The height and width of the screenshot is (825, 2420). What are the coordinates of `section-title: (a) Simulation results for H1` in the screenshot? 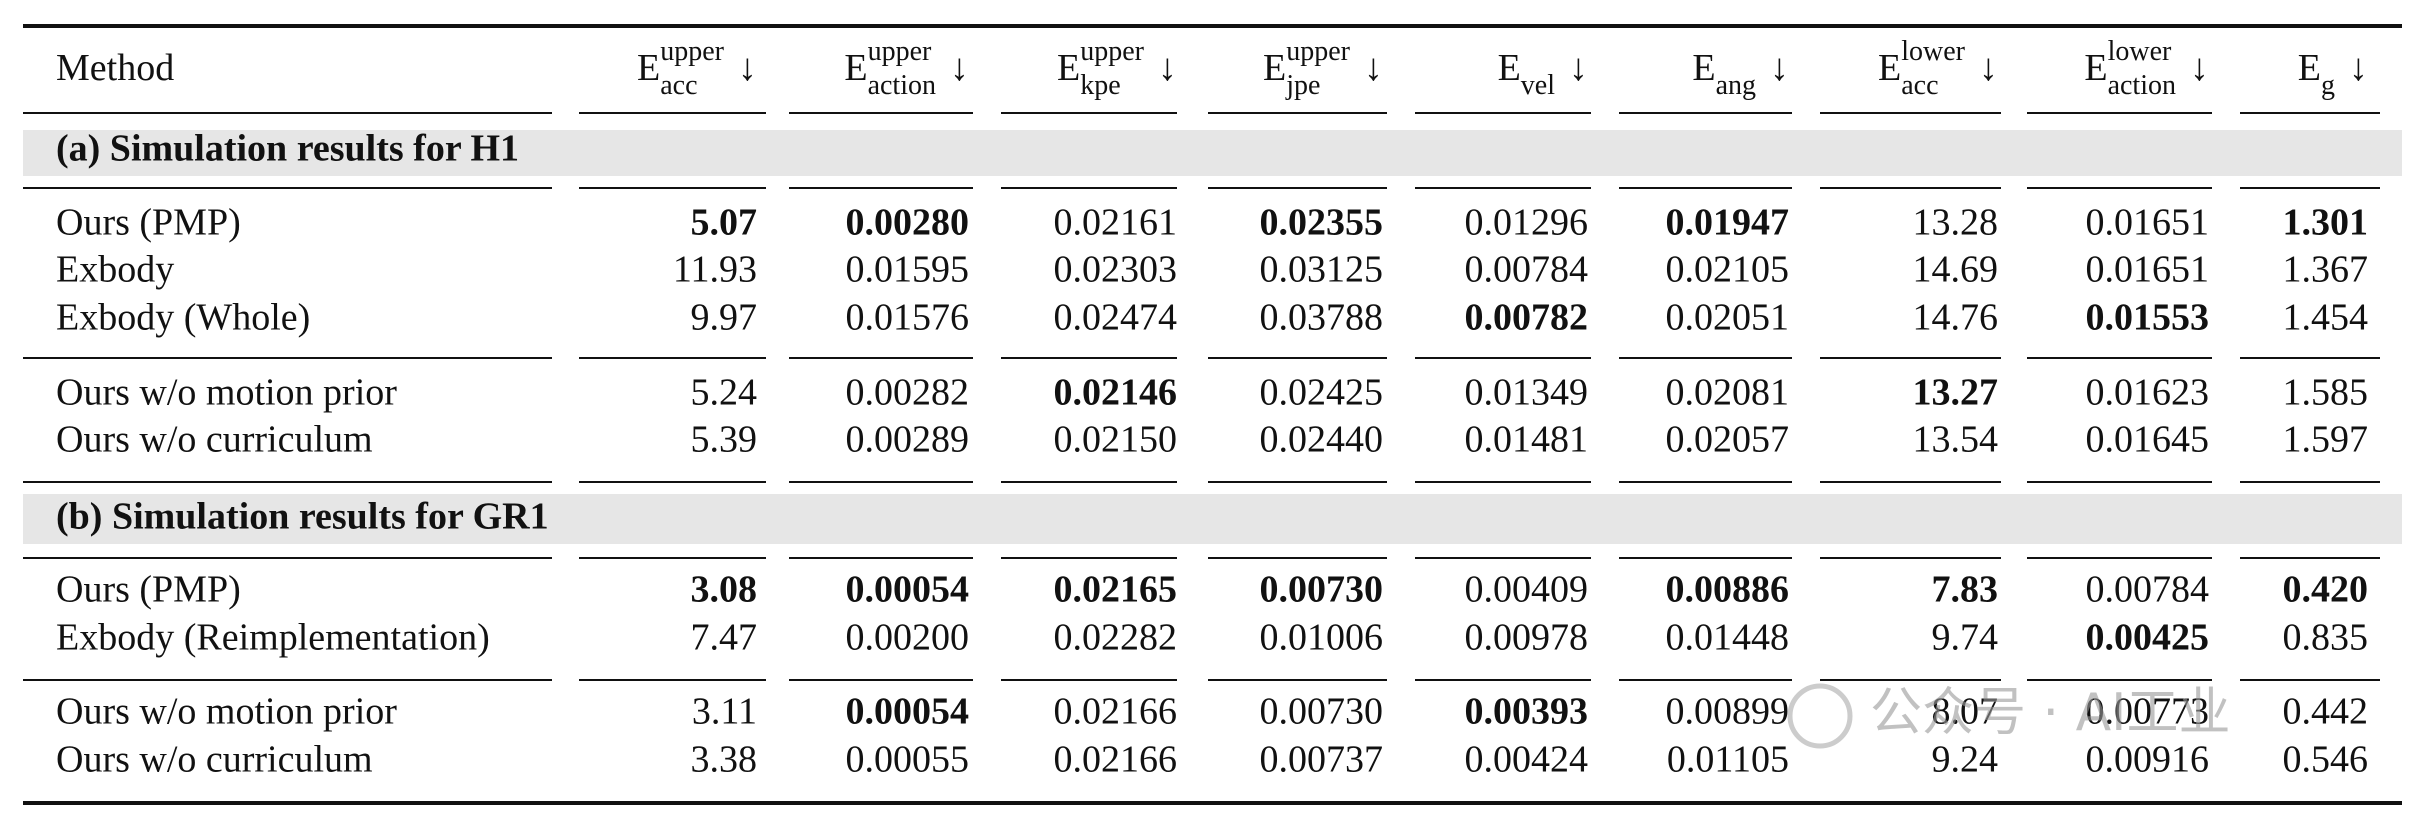 It's located at (287, 149).